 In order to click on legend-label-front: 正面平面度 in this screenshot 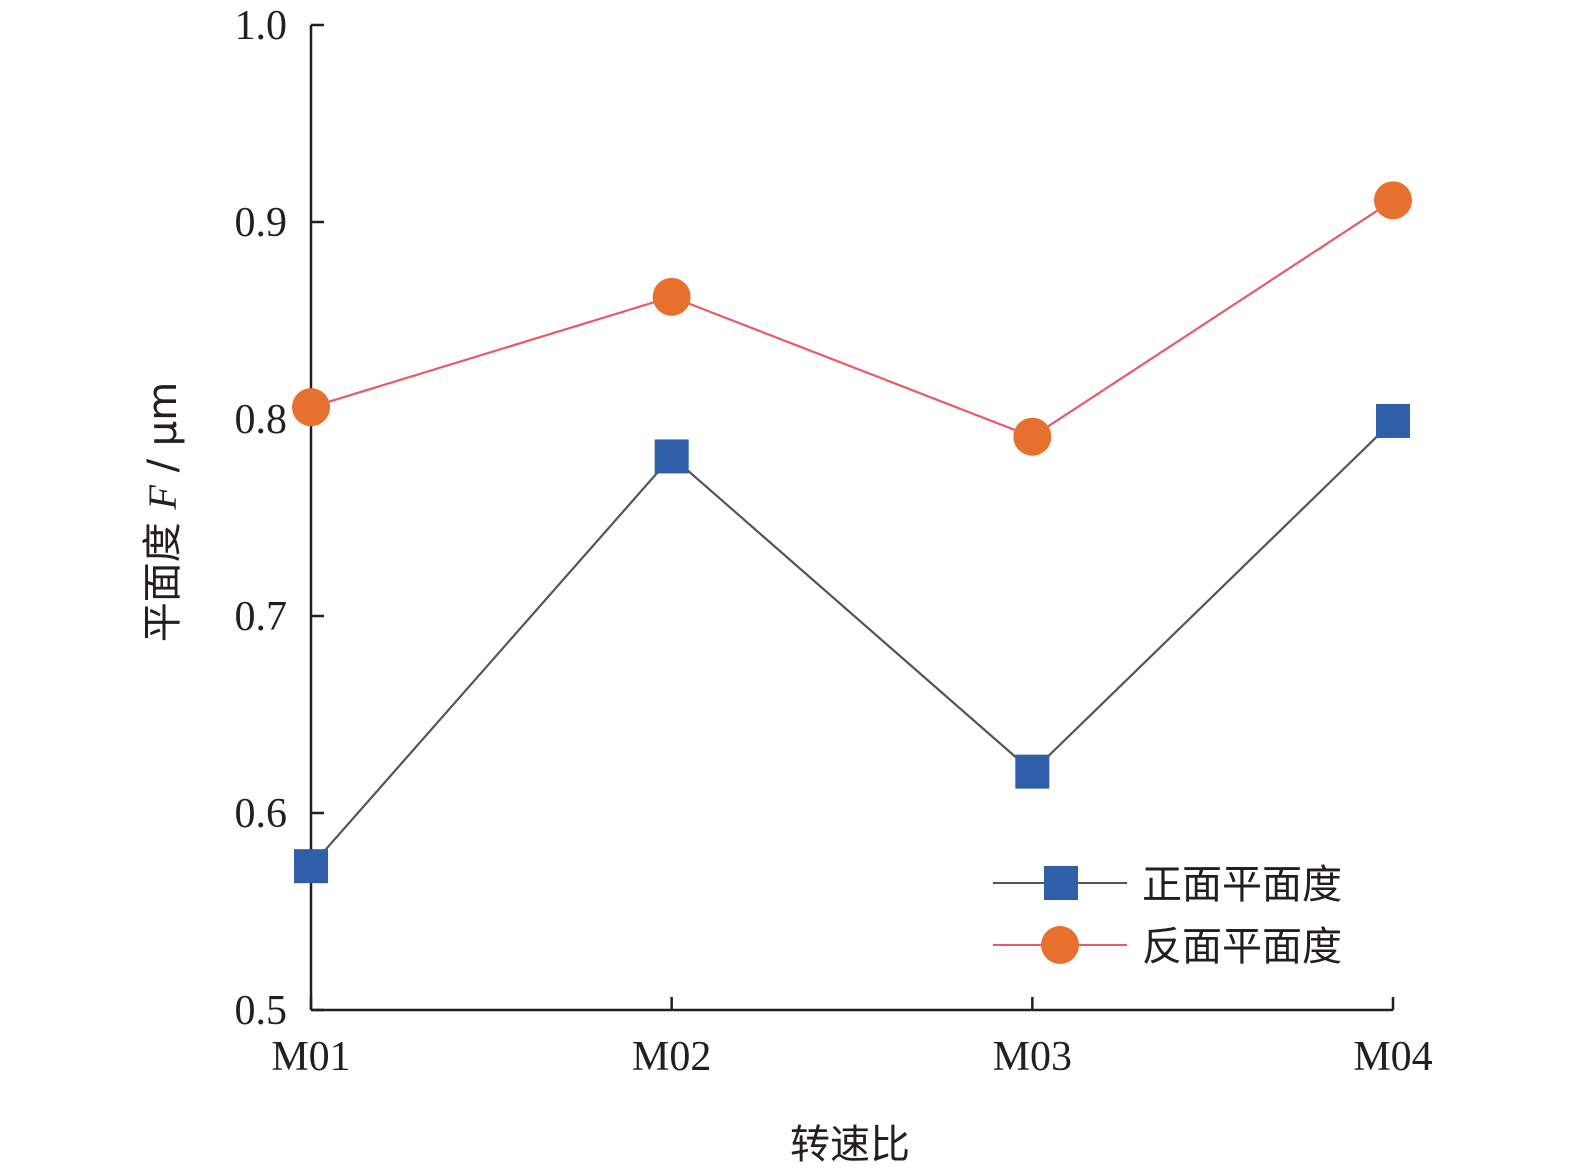, I will do `click(1242, 885)`.